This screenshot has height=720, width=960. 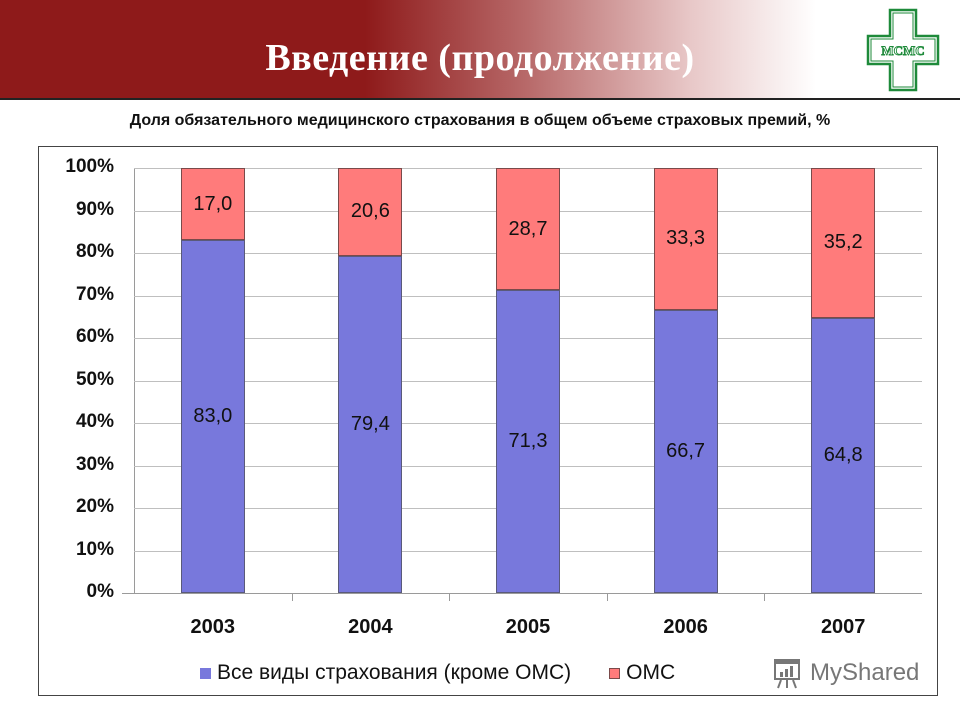 I want to click on bar-2005: 71,3 28,7, so click(x=528, y=380).